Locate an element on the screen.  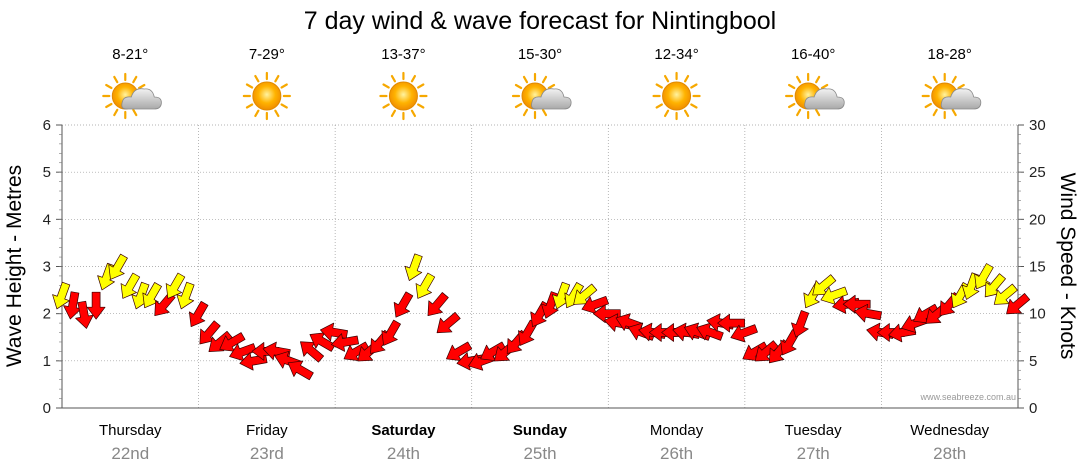
right-tick-label: 25 is located at coordinates (1037, 172).